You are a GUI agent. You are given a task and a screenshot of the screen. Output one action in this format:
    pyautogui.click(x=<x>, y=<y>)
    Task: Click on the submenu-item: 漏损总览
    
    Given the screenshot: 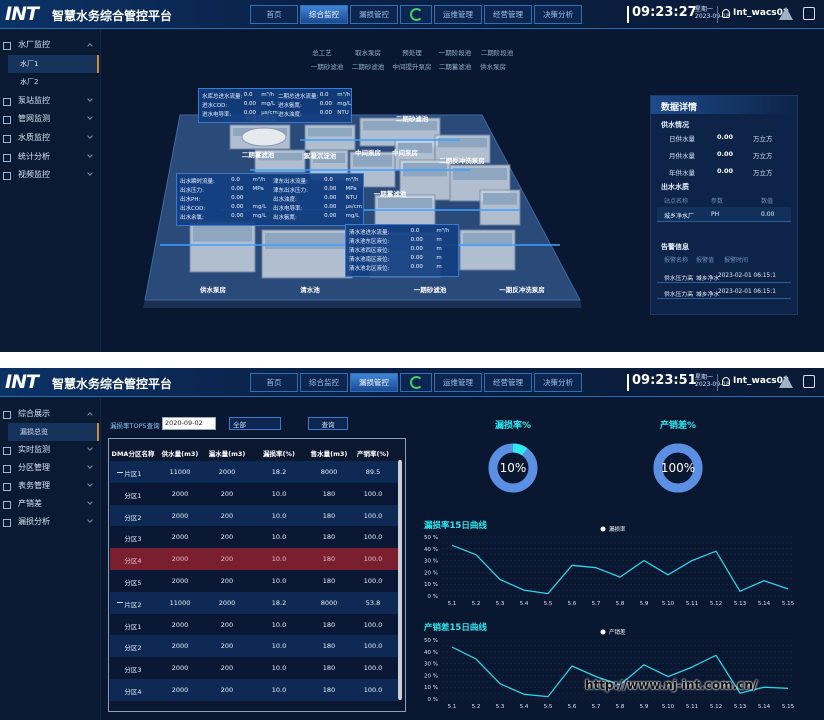 What is the action you would take?
    pyautogui.click(x=34, y=432)
    